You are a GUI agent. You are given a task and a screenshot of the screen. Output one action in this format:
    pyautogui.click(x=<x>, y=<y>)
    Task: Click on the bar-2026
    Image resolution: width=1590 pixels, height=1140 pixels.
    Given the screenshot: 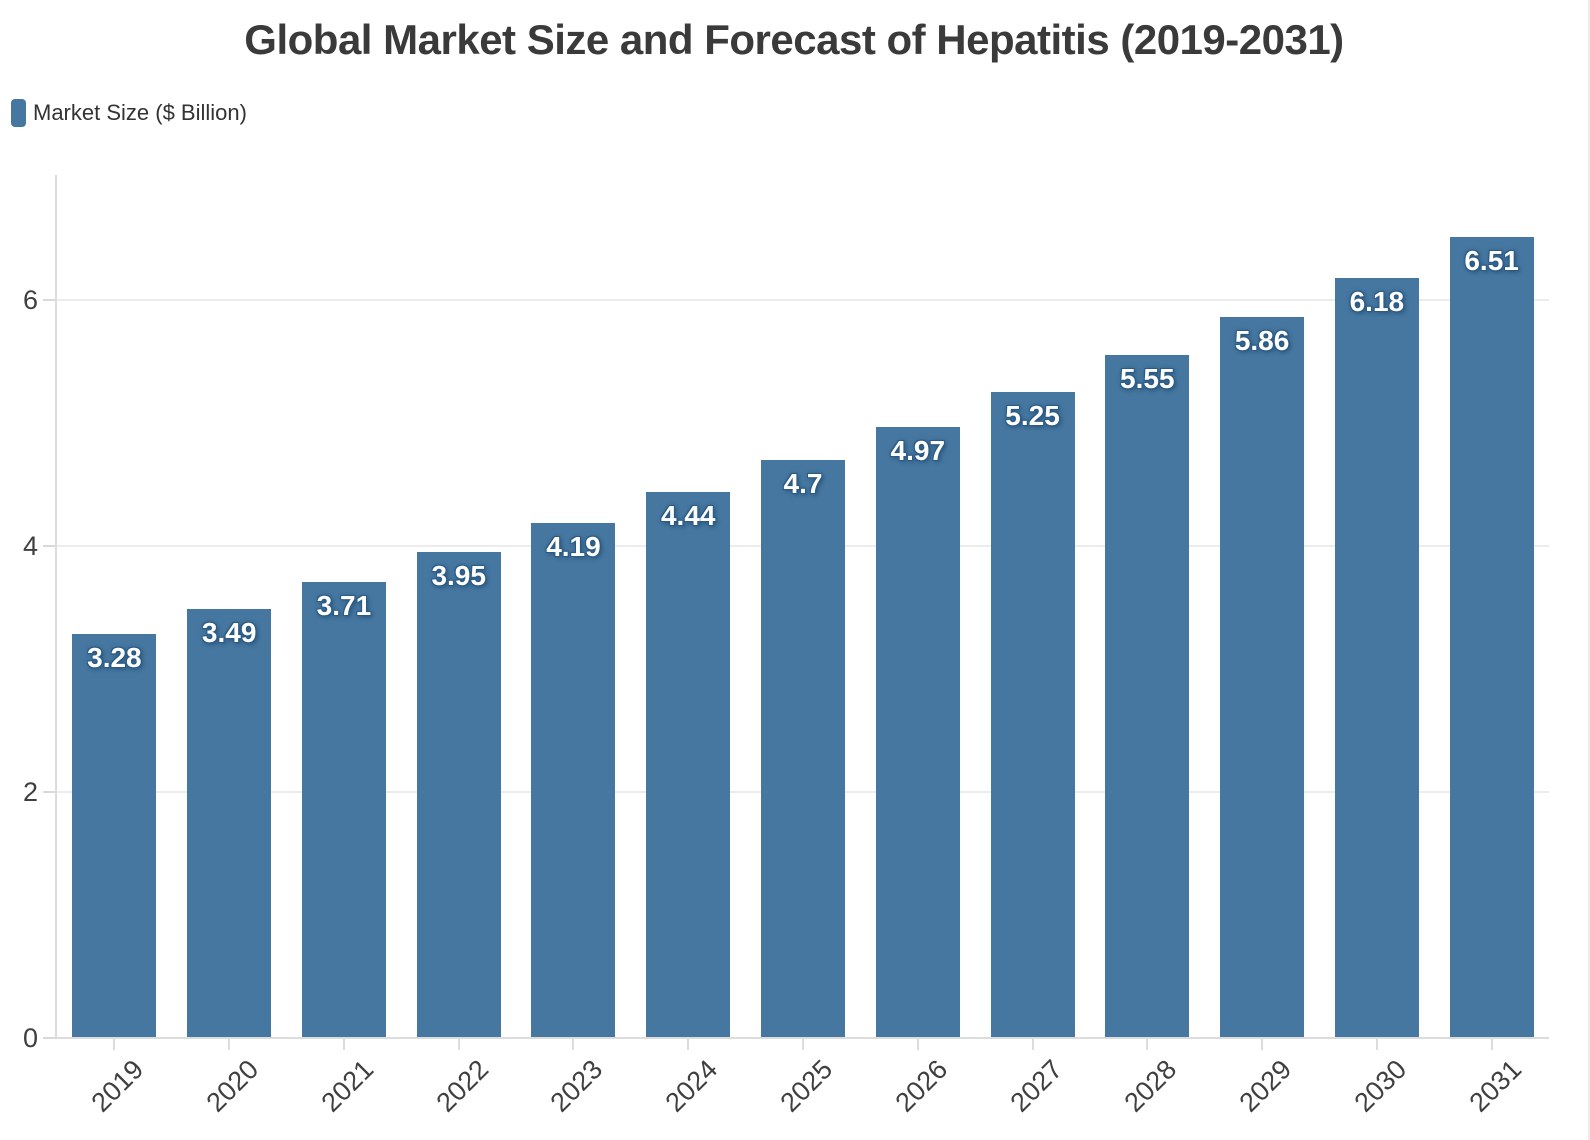 What is the action you would take?
    pyautogui.click(x=917, y=731)
    